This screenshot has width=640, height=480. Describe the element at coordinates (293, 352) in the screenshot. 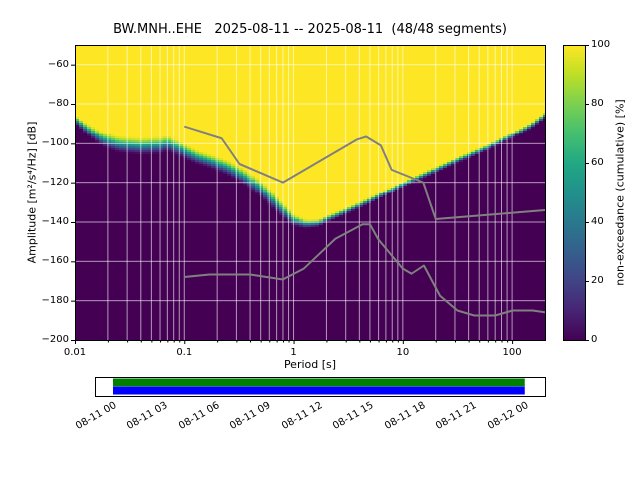

I see `x-tick-label: 1` at that location.